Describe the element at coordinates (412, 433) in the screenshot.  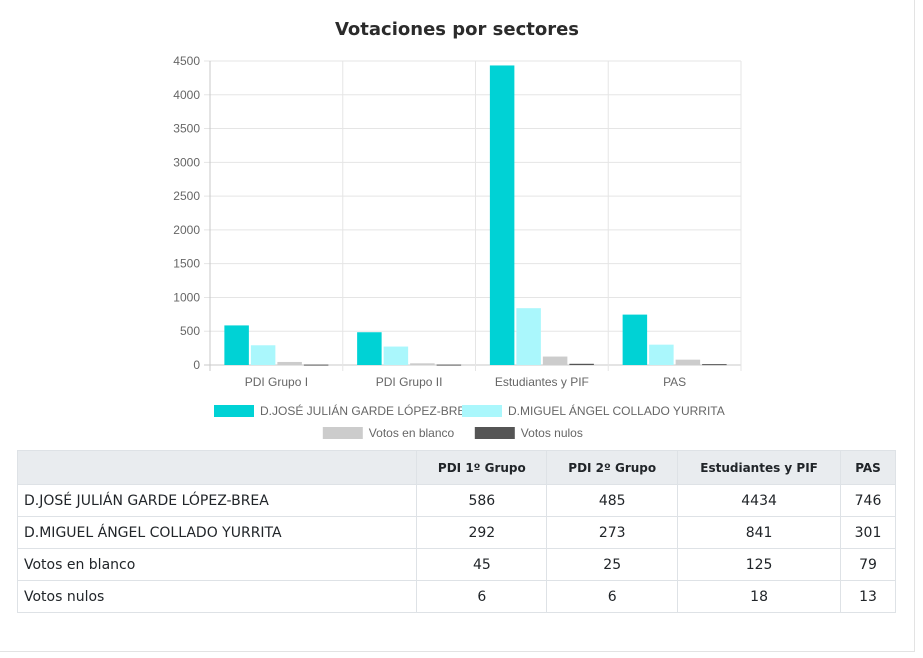
I see `legend-label: Votos en blanco` at that location.